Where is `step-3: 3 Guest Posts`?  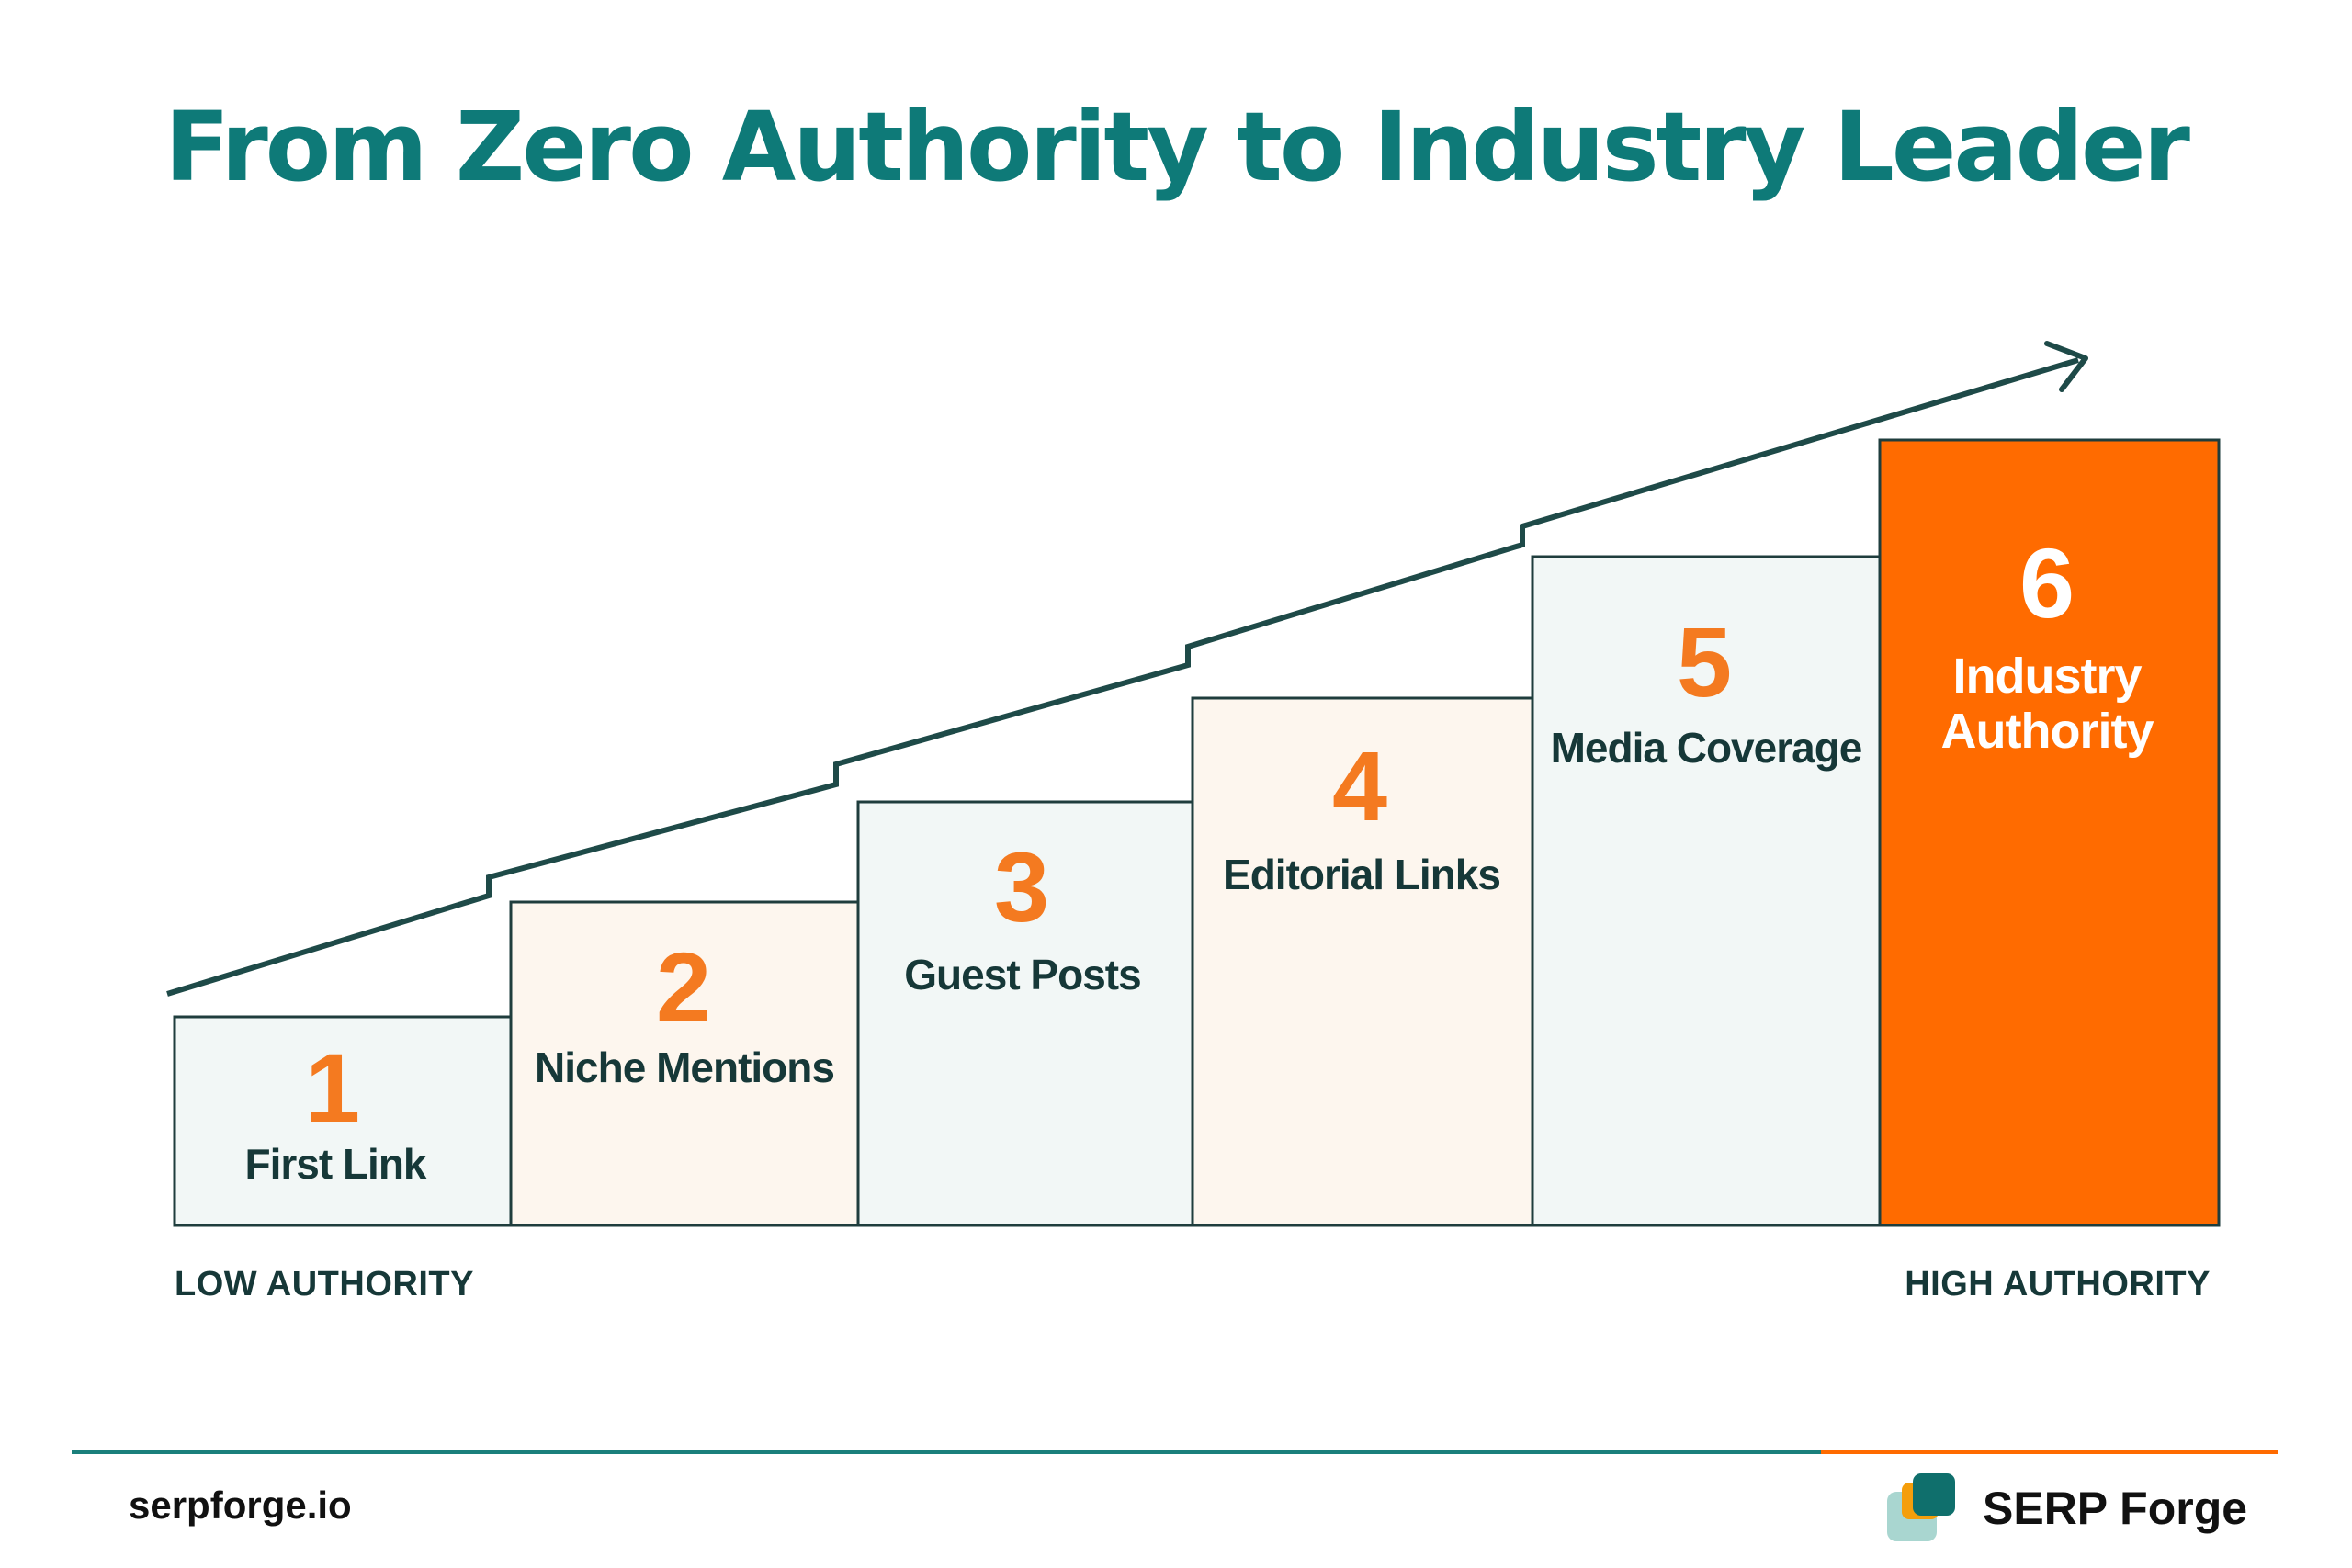
step-3: 3 Guest Posts is located at coordinates (1025, 1013).